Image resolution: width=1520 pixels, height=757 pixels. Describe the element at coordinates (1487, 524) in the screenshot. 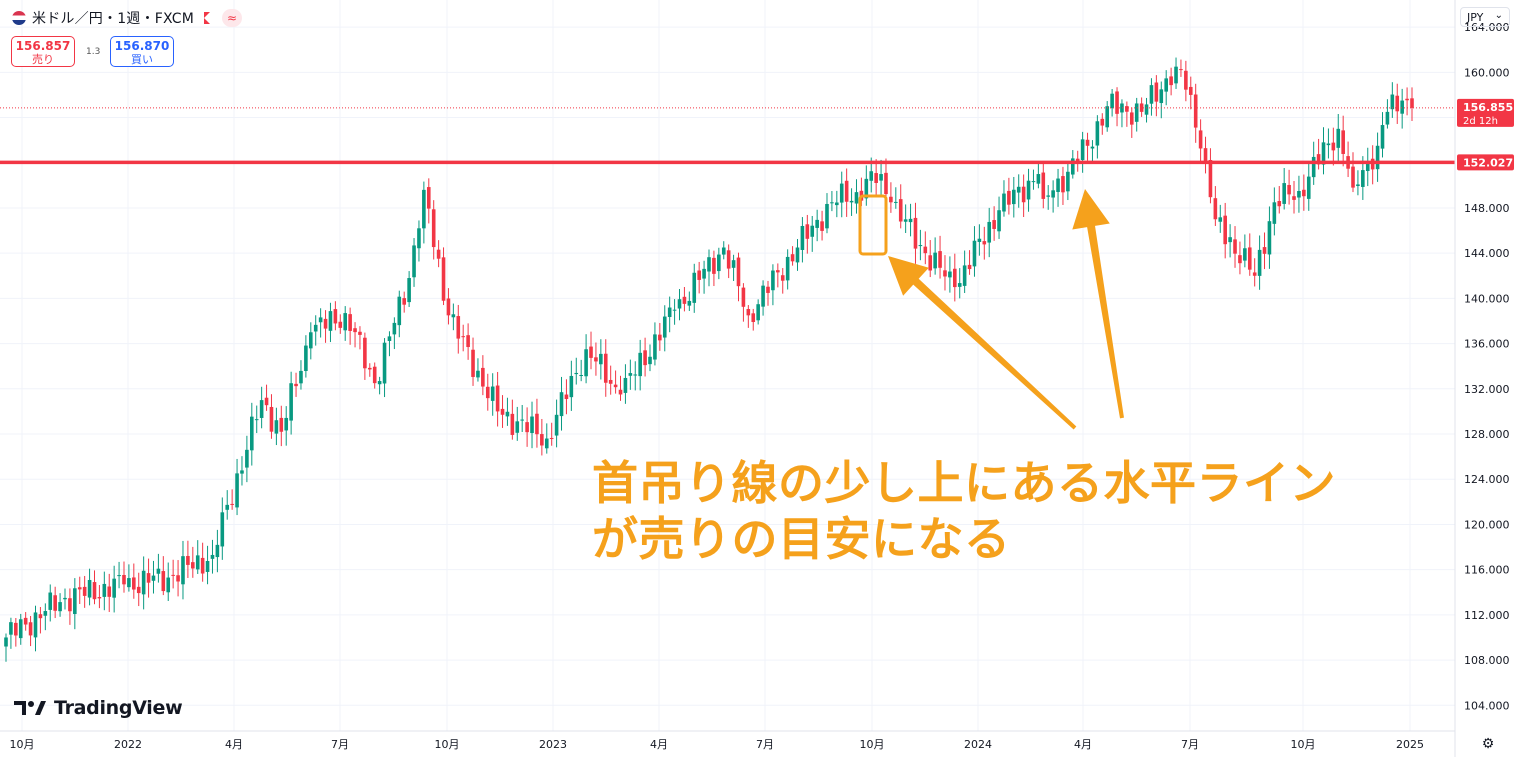

I see `price-tick-label: 120.000` at that location.